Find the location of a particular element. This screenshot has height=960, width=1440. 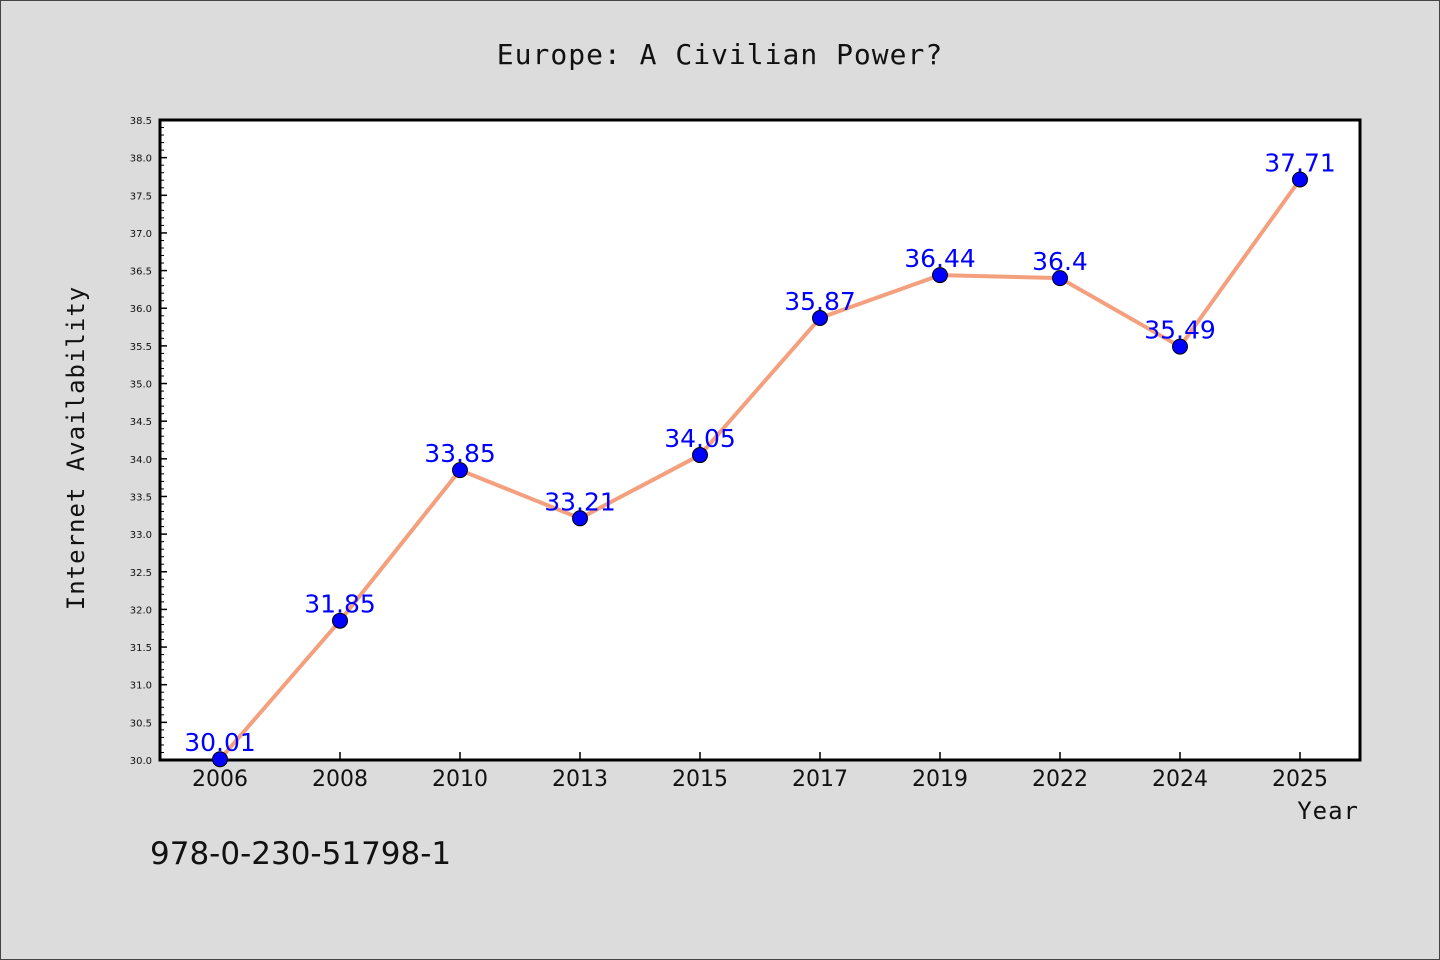

x-tick-label: 2008 is located at coordinates (340, 779).